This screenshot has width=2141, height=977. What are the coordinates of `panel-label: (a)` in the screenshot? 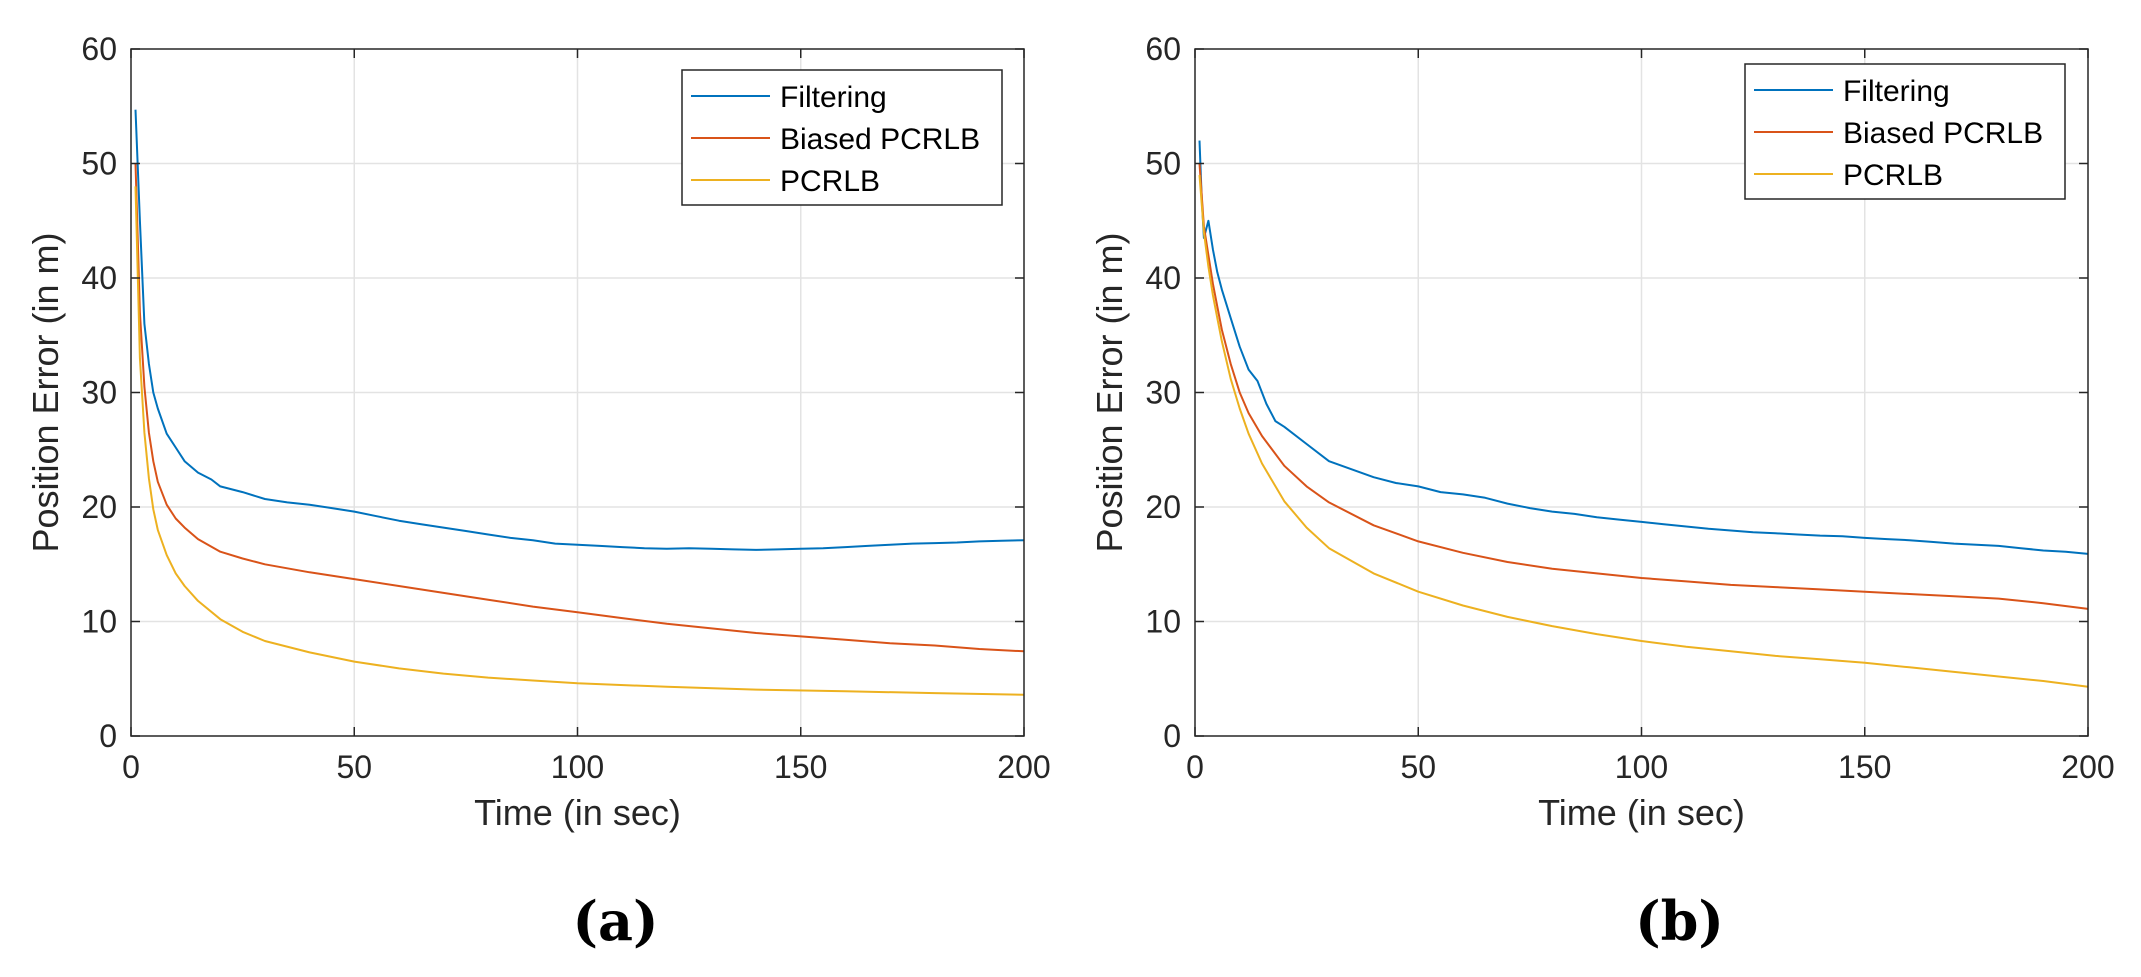 It's located at (615, 921).